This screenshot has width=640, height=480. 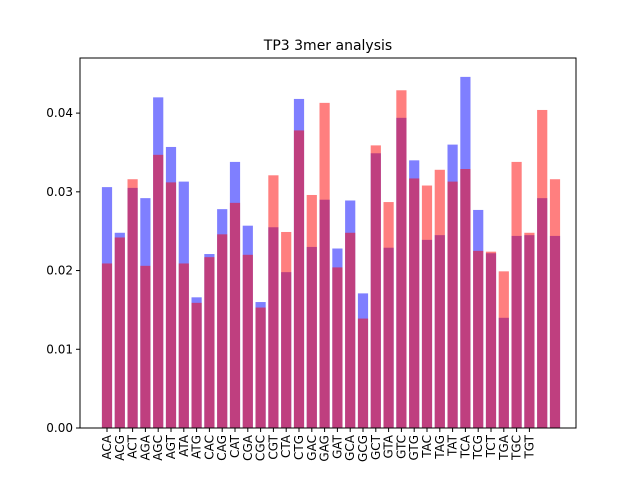 I want to click on x-tick-label: GAT, so click(x=337, y=446).